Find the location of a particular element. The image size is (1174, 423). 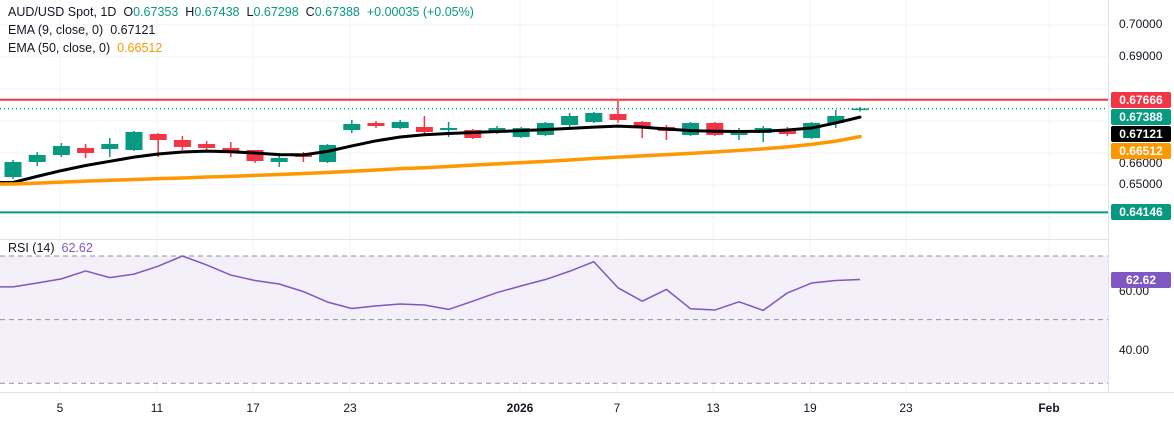

ema9-row: EMA (9, close, 0) 0.67121 is located at coordinates (241, 30).